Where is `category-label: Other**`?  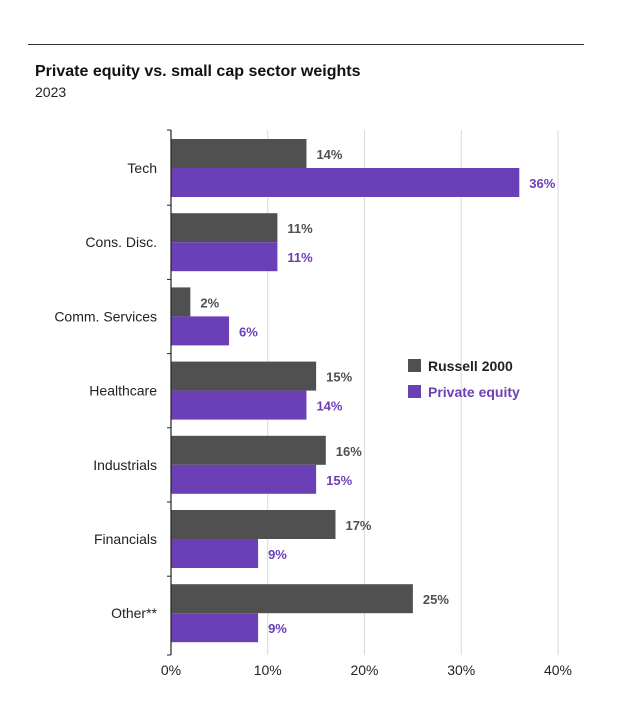
category-label: Other** is located at coordinates (134, 613).